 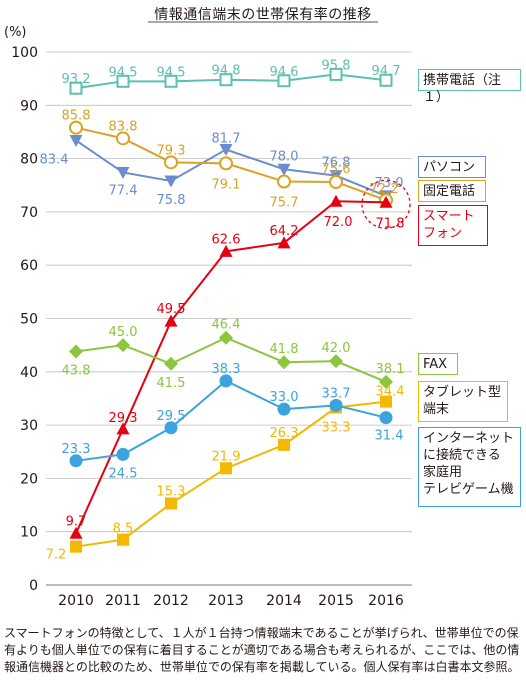 I want to click on data-label: 75.6, so click(x=336, y=169).